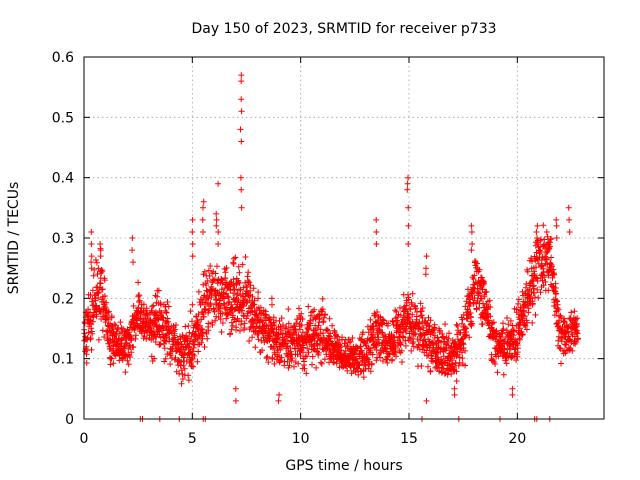 The width and height of the screenshot is (640, 480). I want to click on x-tick-label: 10, so click(301, 439).